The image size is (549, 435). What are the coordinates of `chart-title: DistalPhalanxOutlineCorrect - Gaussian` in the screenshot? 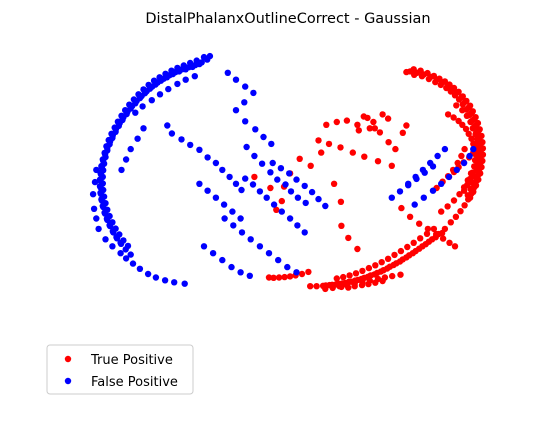 It's located at (287, 19).